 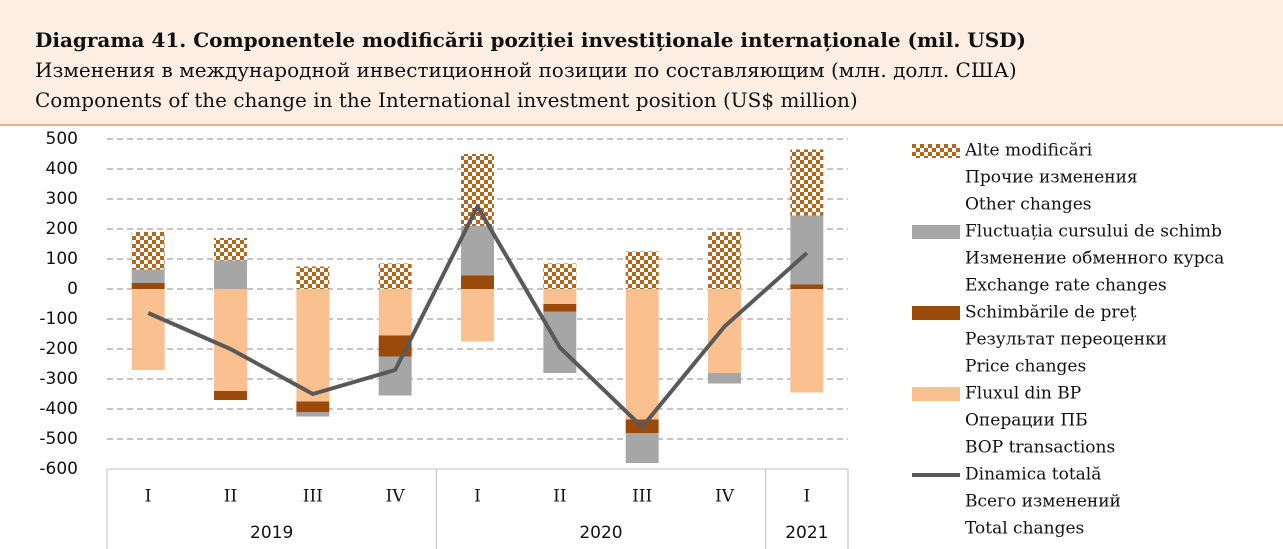 What do you see at coordinates (1025, 367) in the screenshot?
I see `legend-label: Price changes` at bounding box center [1025, 367].